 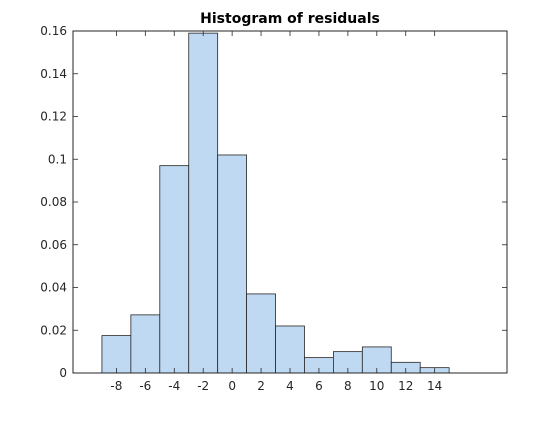 I want to click on x-tick-label: 12, so click(x=405, y=386).